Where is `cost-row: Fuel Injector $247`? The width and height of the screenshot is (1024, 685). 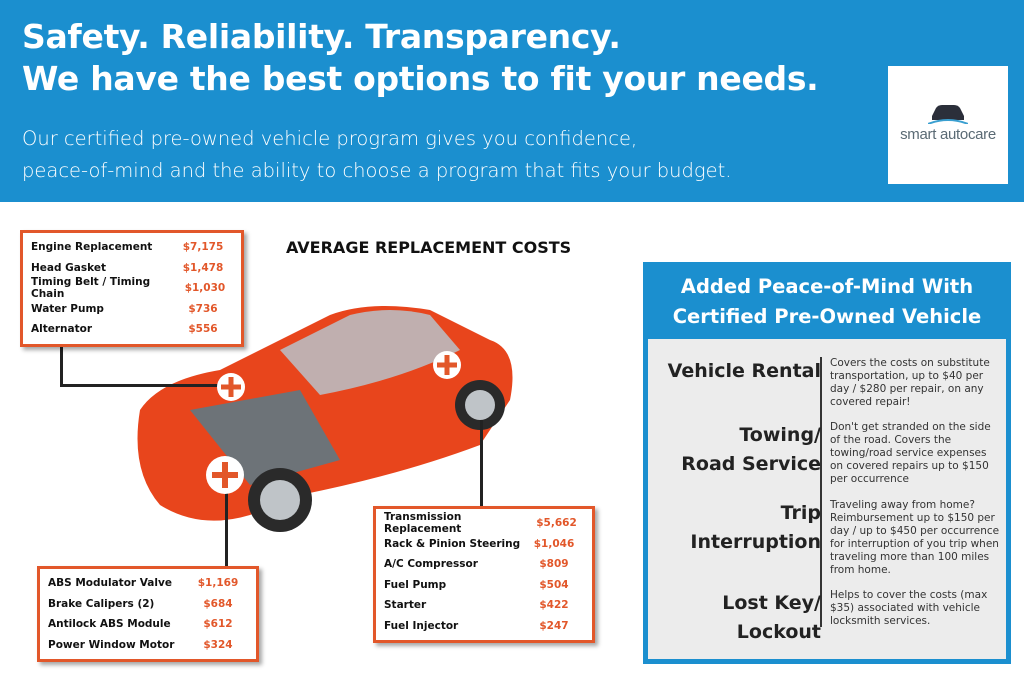
cost-row: Fuel Injector $247 is located at coordinates (484, 626).